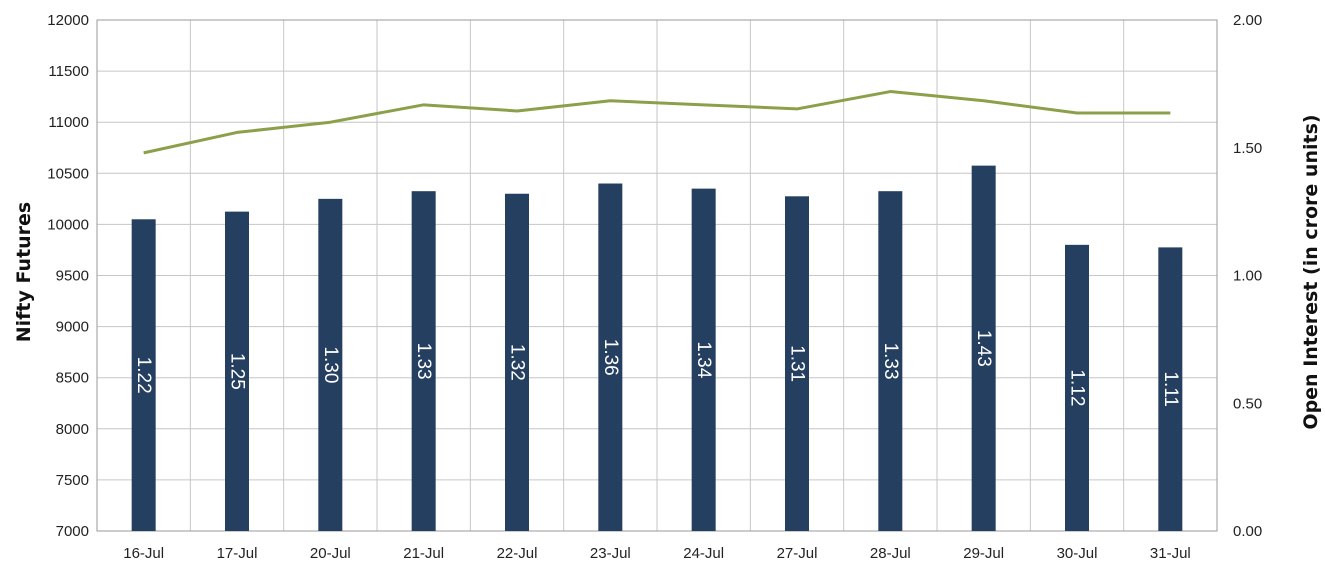 The height and width of the screenshot is (578, 1325). I want to click on bar-data-label: 1.25, so click(237, 371).